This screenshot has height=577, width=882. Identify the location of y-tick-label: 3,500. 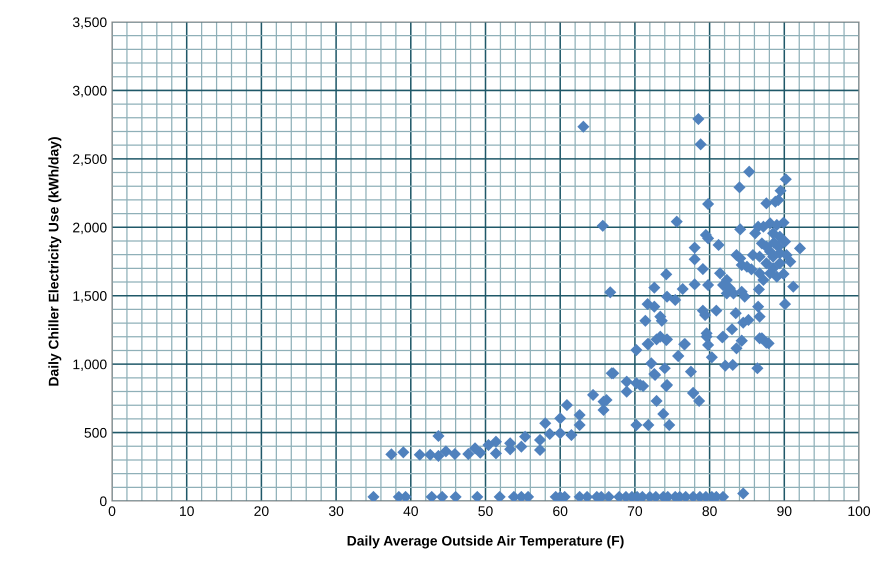
(89, 23).